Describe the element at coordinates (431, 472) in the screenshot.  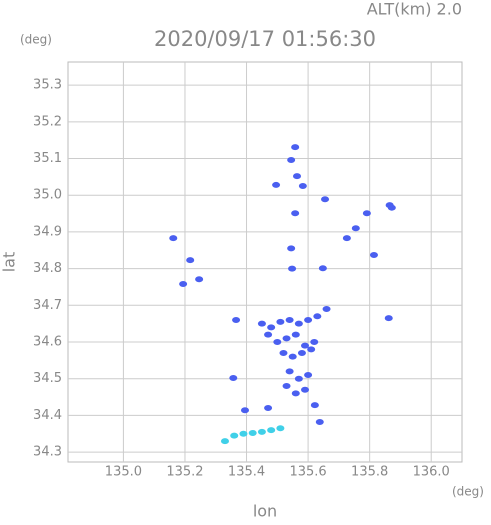
I see `x-tick-label: 136.0` at that location.